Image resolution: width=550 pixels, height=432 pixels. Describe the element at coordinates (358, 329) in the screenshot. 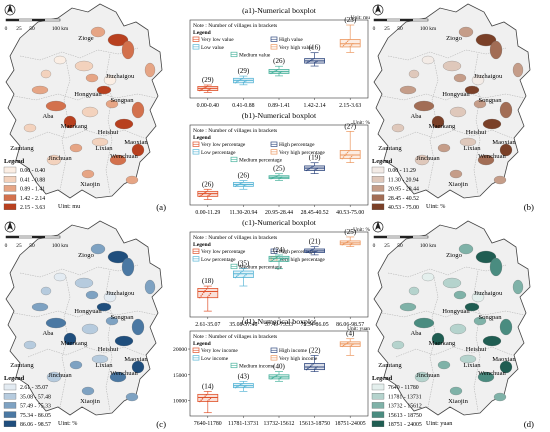

I see `chart-unit: Unit: yuan` at that location.